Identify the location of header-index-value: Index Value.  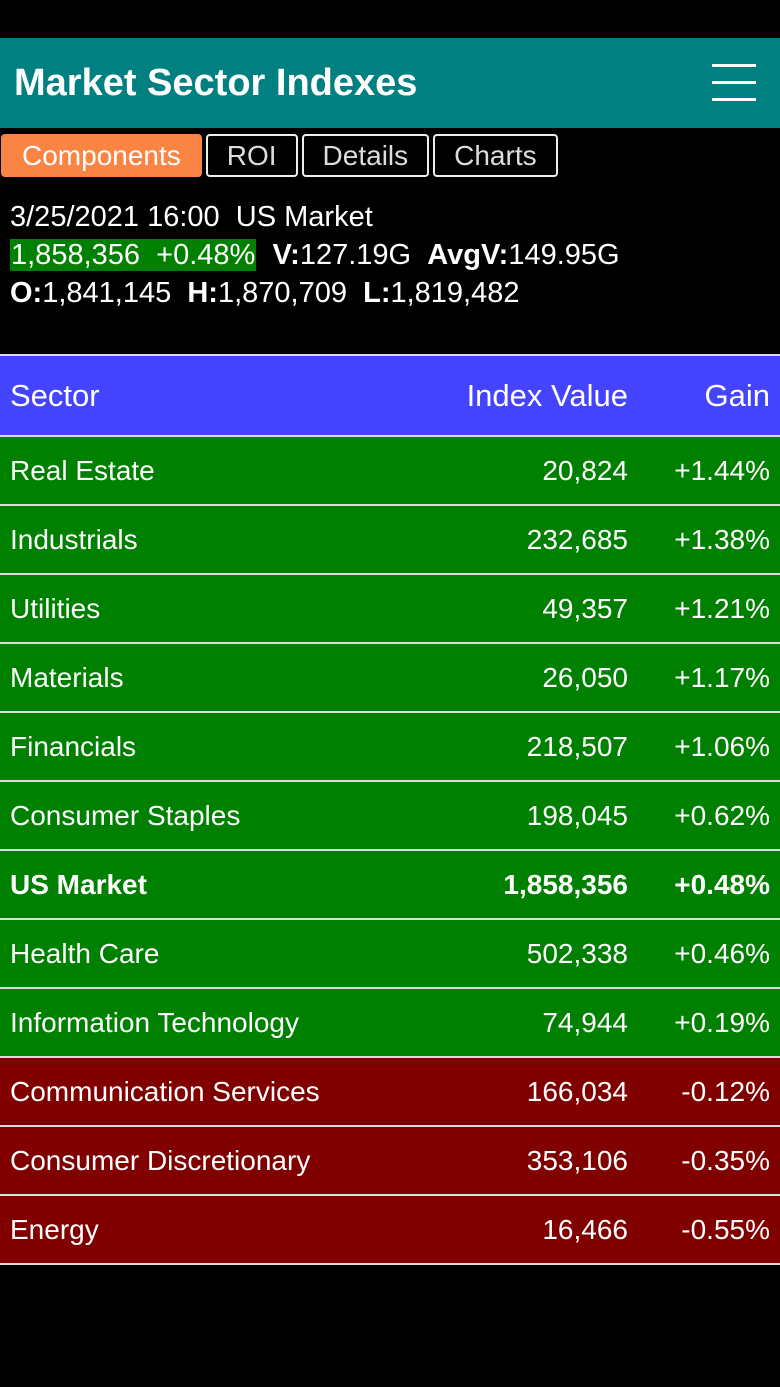
(547, 395).